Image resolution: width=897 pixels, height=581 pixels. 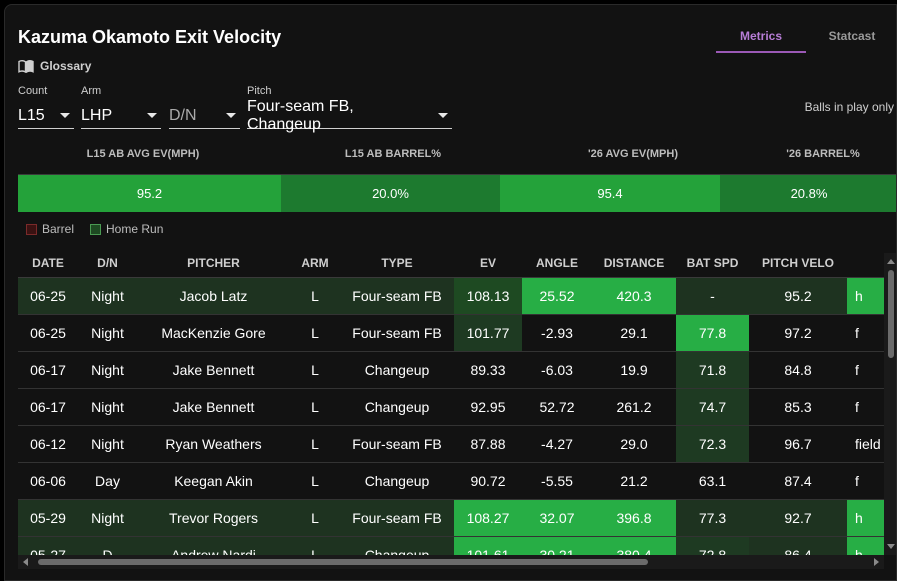 What do you see at coordinates (25, 562) in the screenshot?
I see `scroll-left-icon` at bounding box center [25, 562].